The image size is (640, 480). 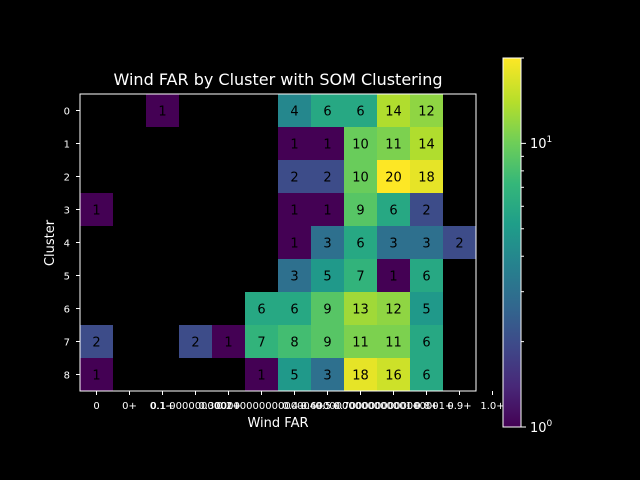 What do you see at coordinates (162, 406) in the screenshot?
I see `x-tick-label: 0.1+` at bounding box center [162, 406].